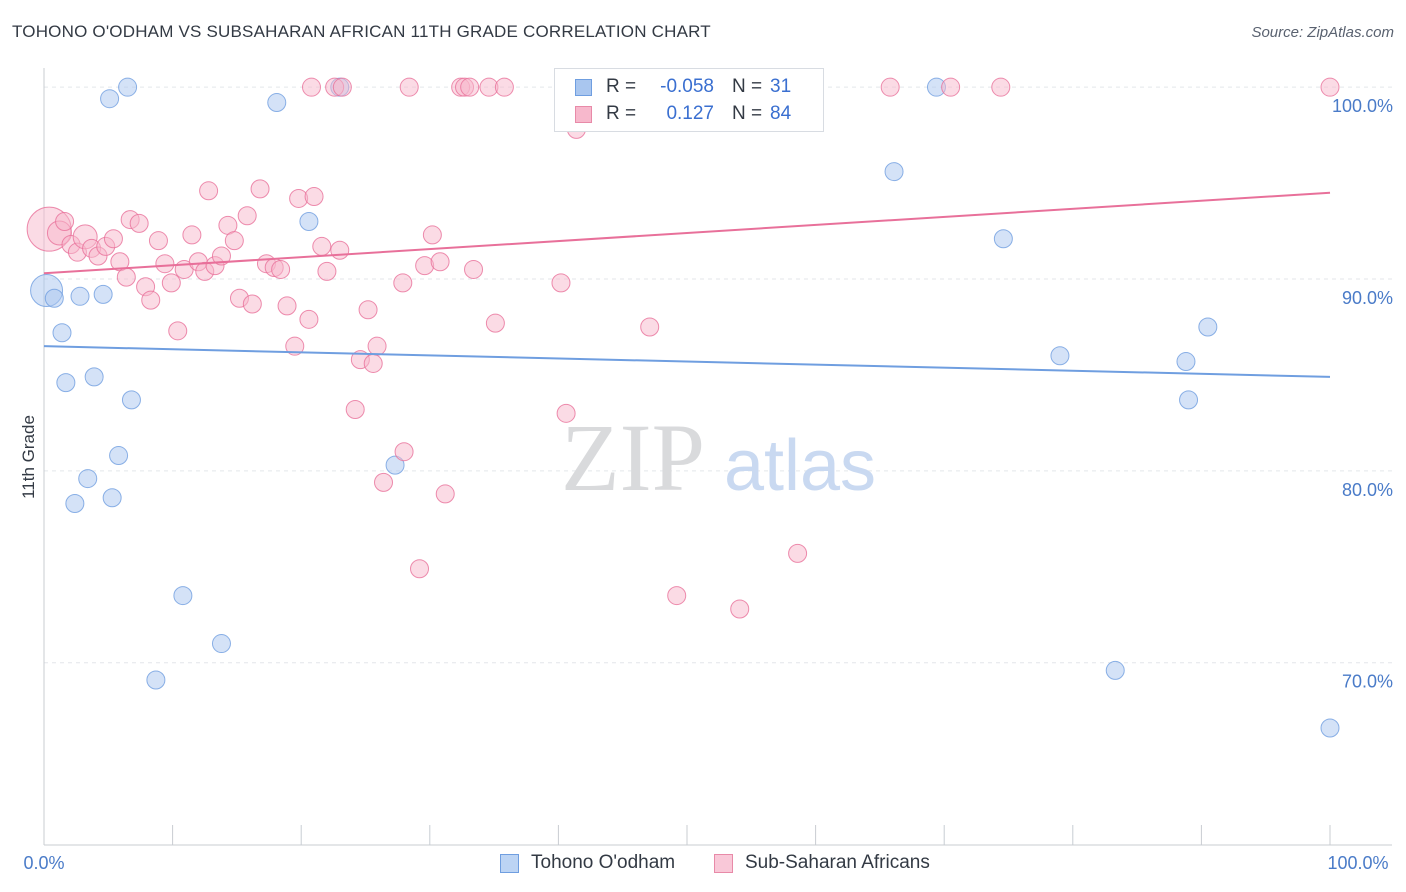 The height and width of the screenshot is (892, 1406). What do you see at coordinates (28, 457) in the screenshot?
I see `y-axis-label: 11th Grade` at bounding box center [28, 457].